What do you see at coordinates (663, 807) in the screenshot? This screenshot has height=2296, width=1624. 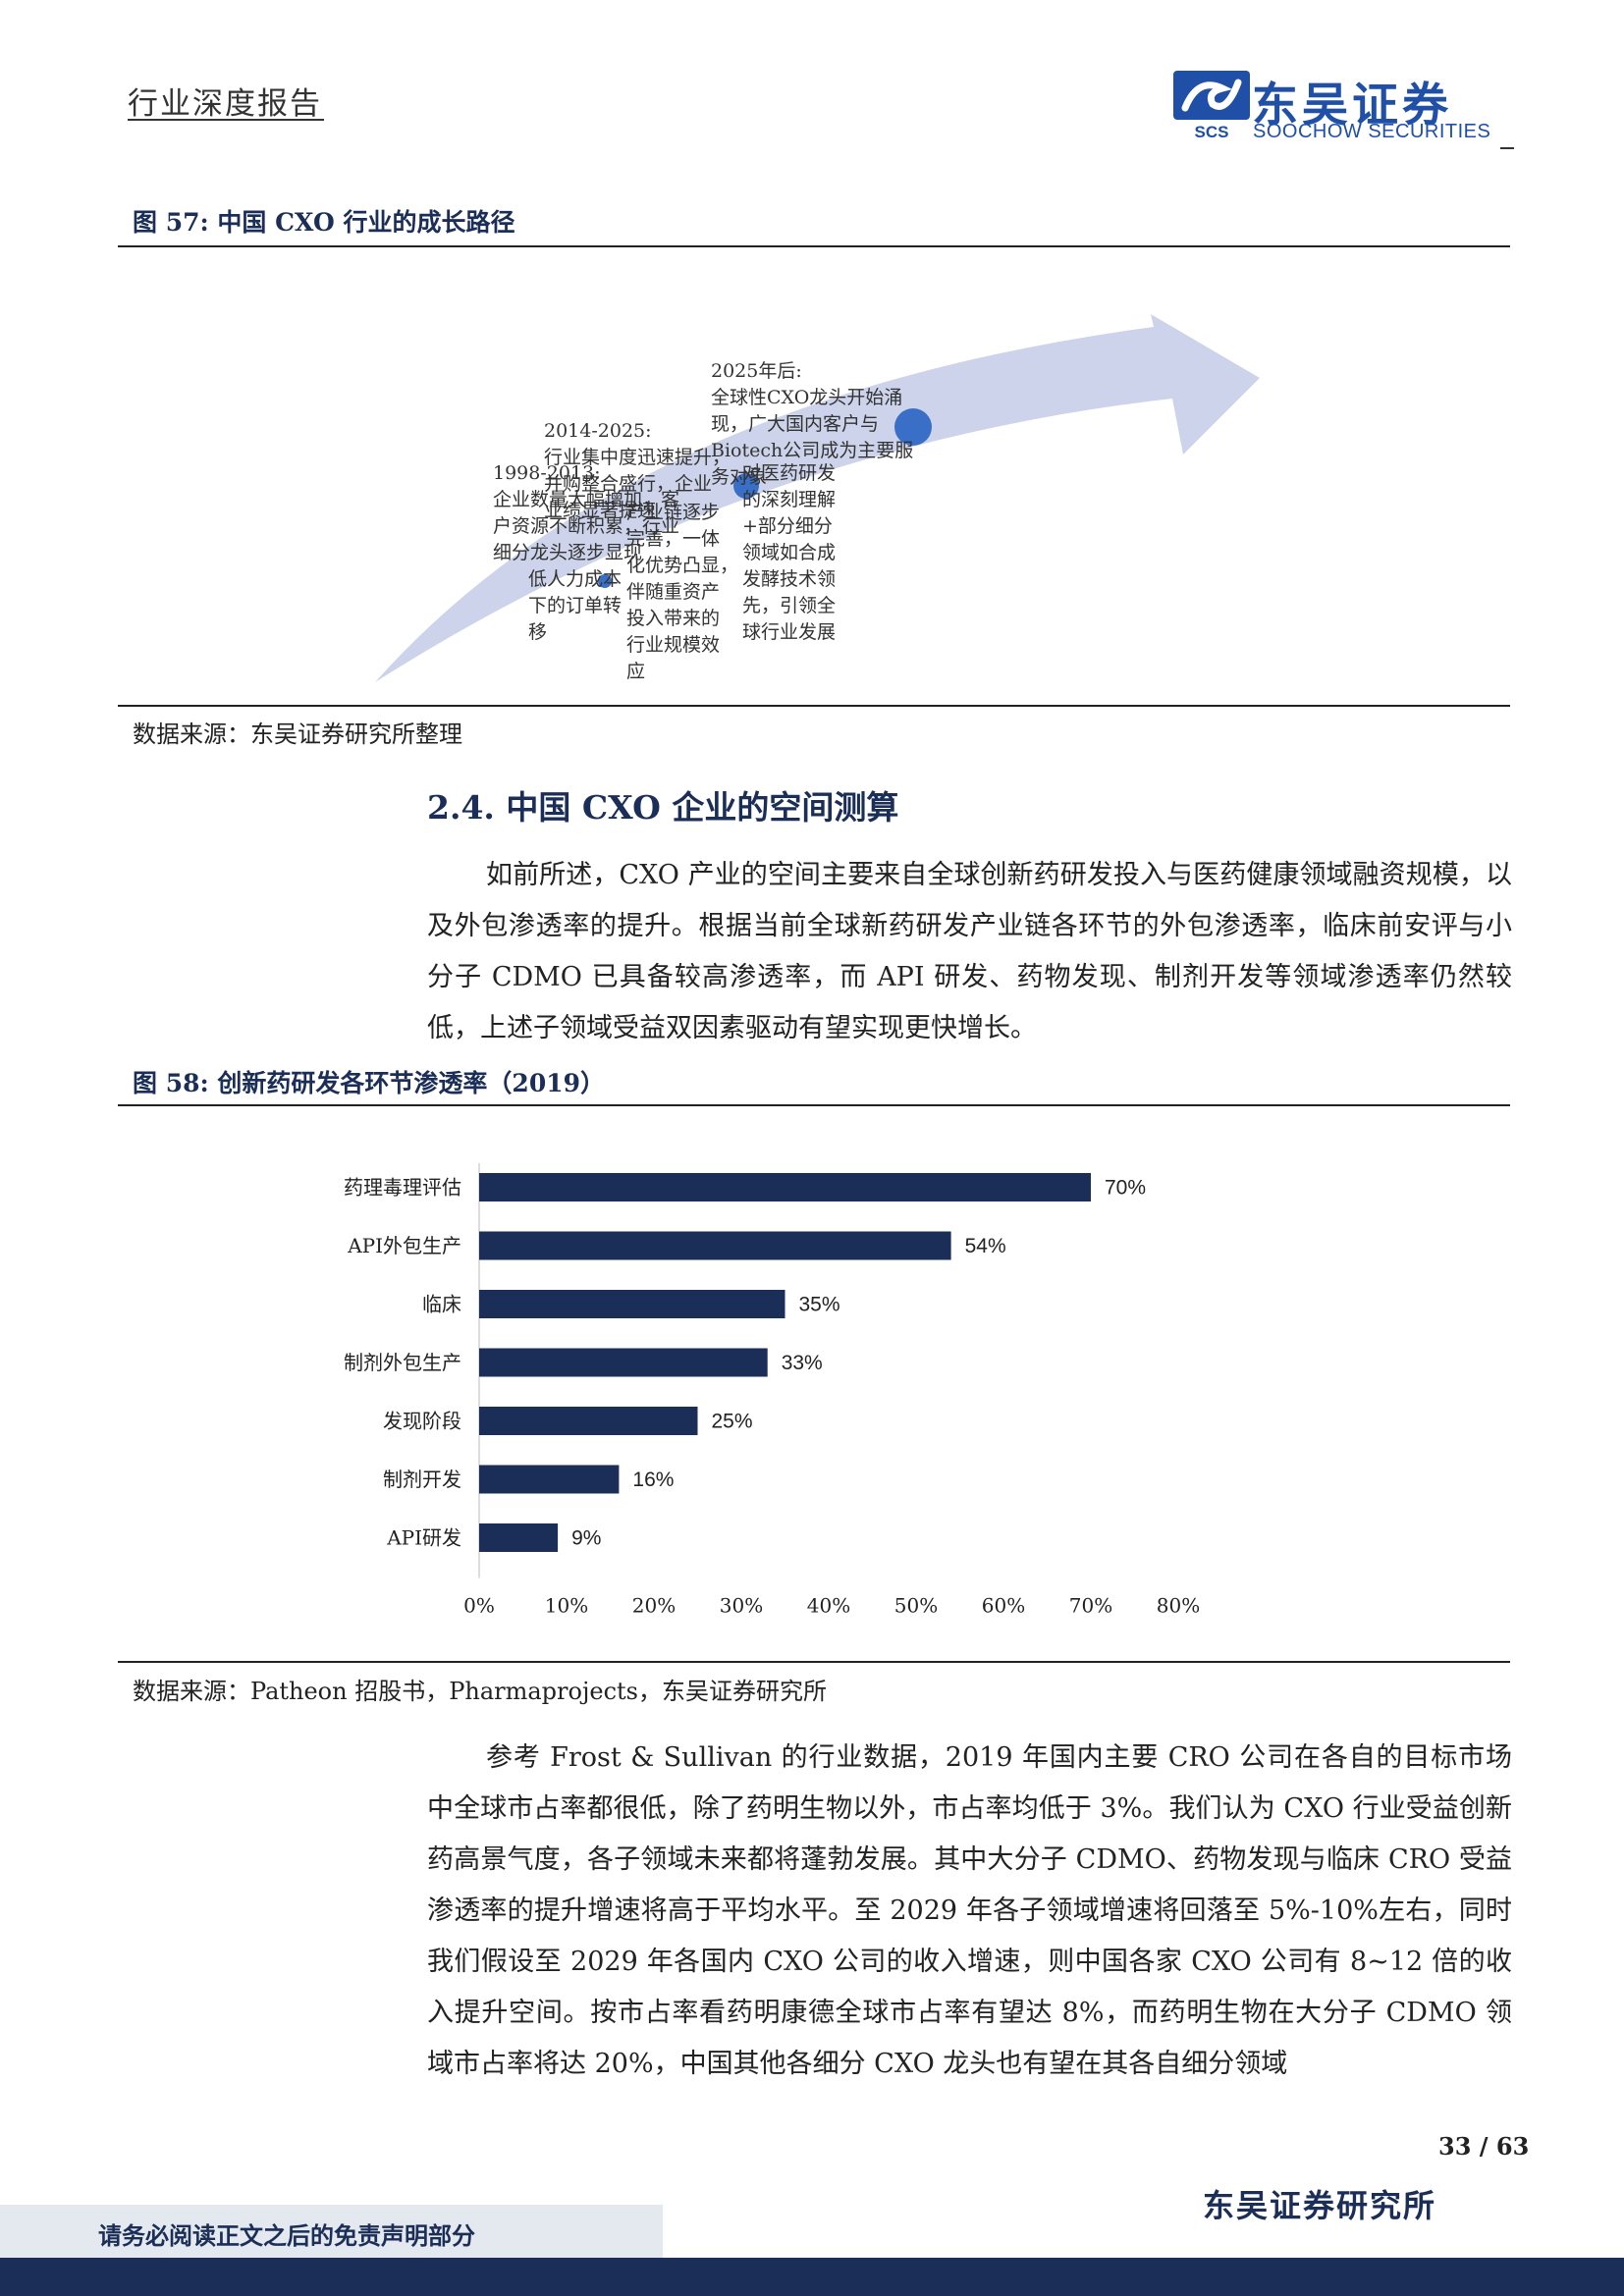 I see `section-title: 2.4. 中国 CXO 企业的空间测算` at bounding box center [663, 807].